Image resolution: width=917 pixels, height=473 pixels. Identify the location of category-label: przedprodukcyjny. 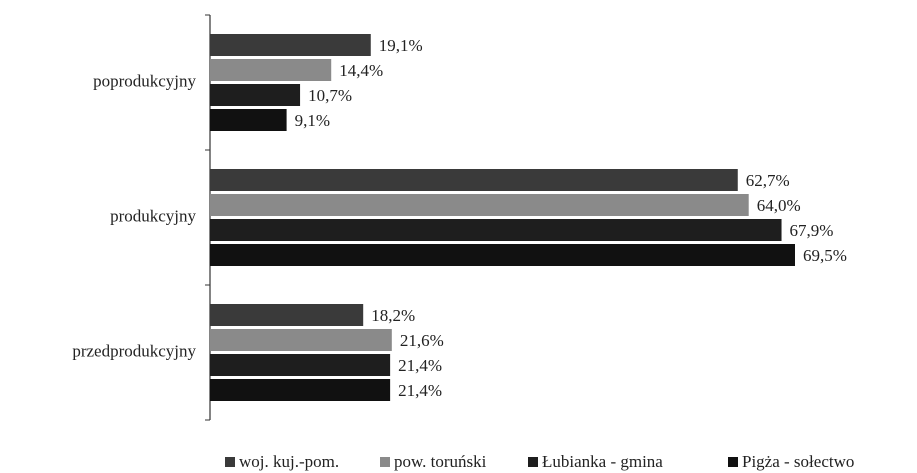
(134, 350).